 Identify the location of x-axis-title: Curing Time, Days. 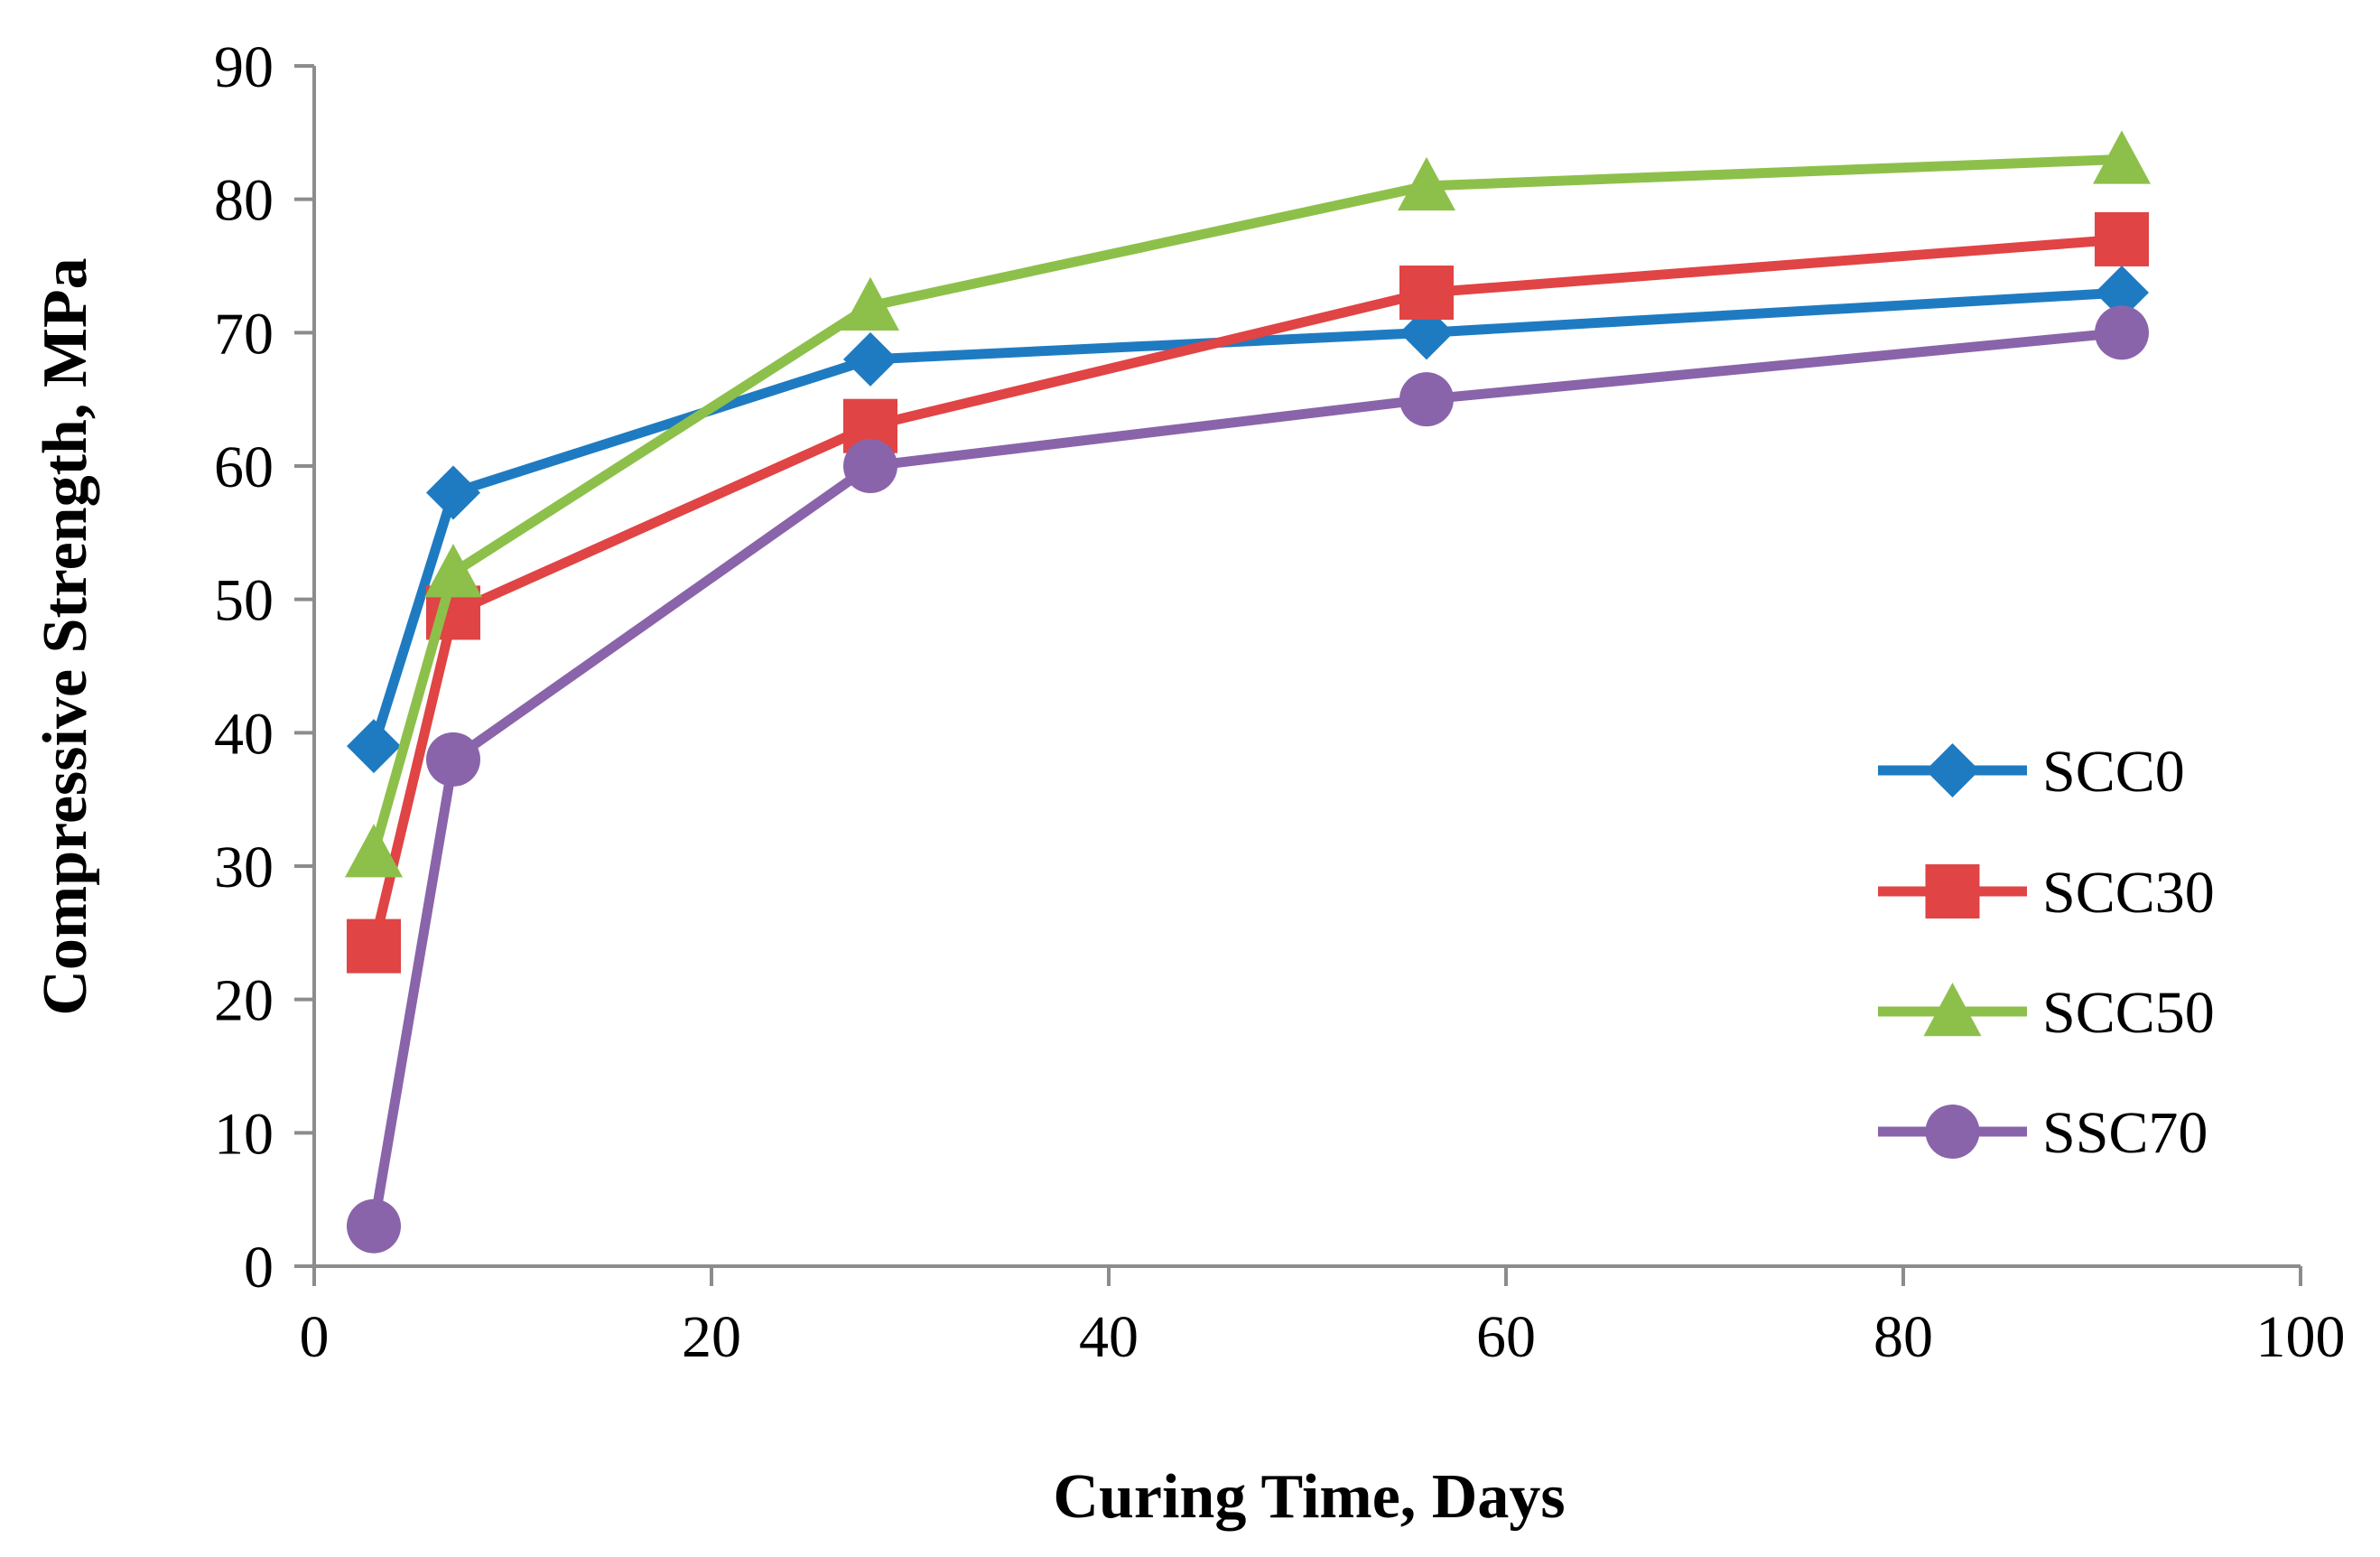
(1309, 1497).